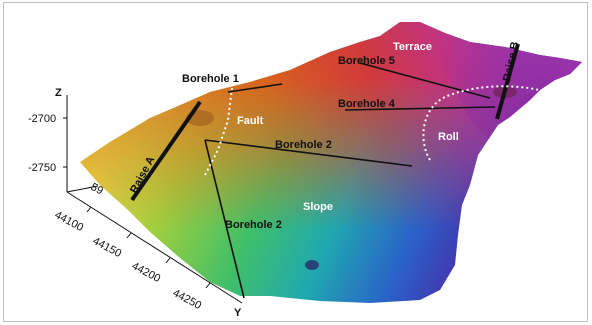 Image resolution: width=592 pixels, height=325 pixels. What do you see at coordinates (210, 79) in the screenshot?
I see `borehole-1-label: Borehole 1` at bounding box center [210, 79].